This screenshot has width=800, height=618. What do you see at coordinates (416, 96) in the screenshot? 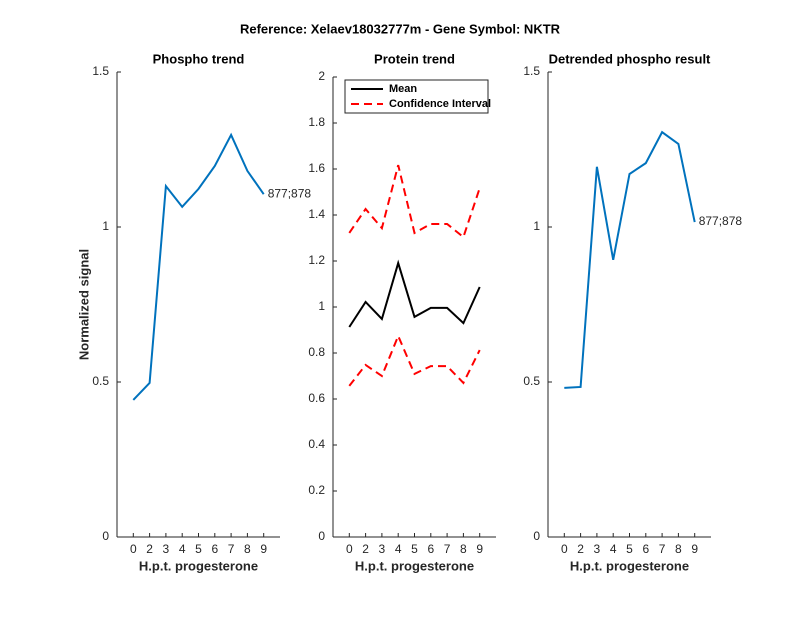
I see `legend-box` at bounding box center [416, 96].